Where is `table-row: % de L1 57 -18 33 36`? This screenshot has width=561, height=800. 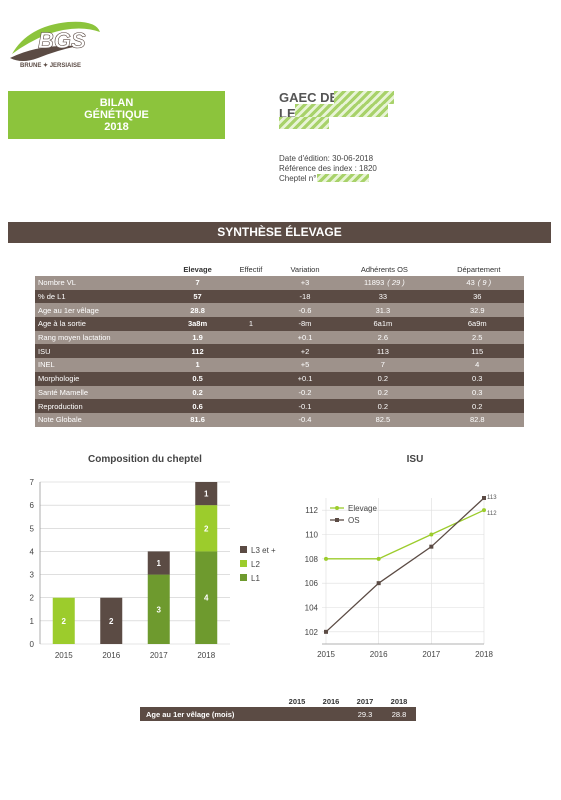
table-row: % de L1 57 -18 33 36 is located at coordinates (279, 296).